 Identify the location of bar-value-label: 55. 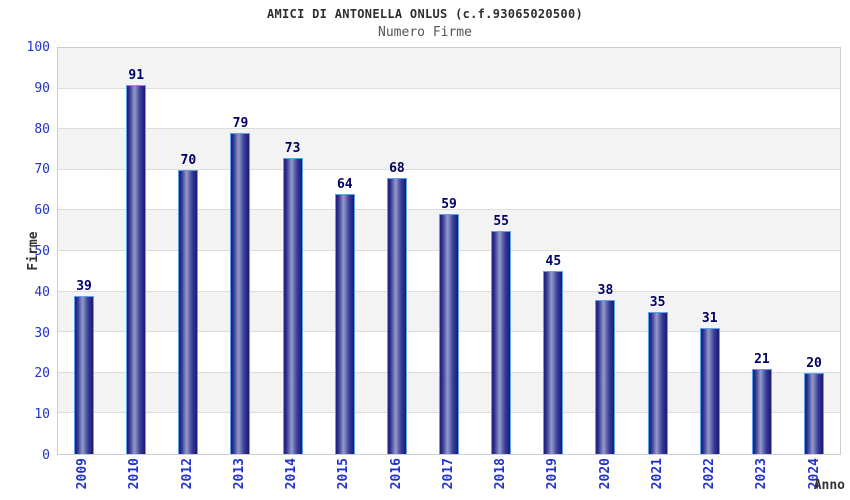
(501, 221).